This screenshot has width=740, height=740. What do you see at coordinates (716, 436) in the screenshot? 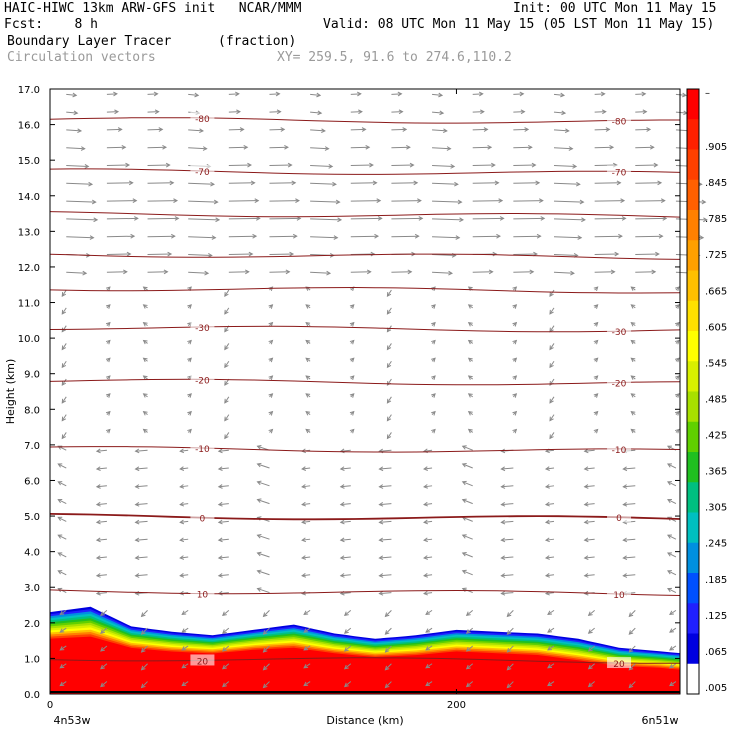
I see `colorbar-label: .425` at bounding box center [716, 436].